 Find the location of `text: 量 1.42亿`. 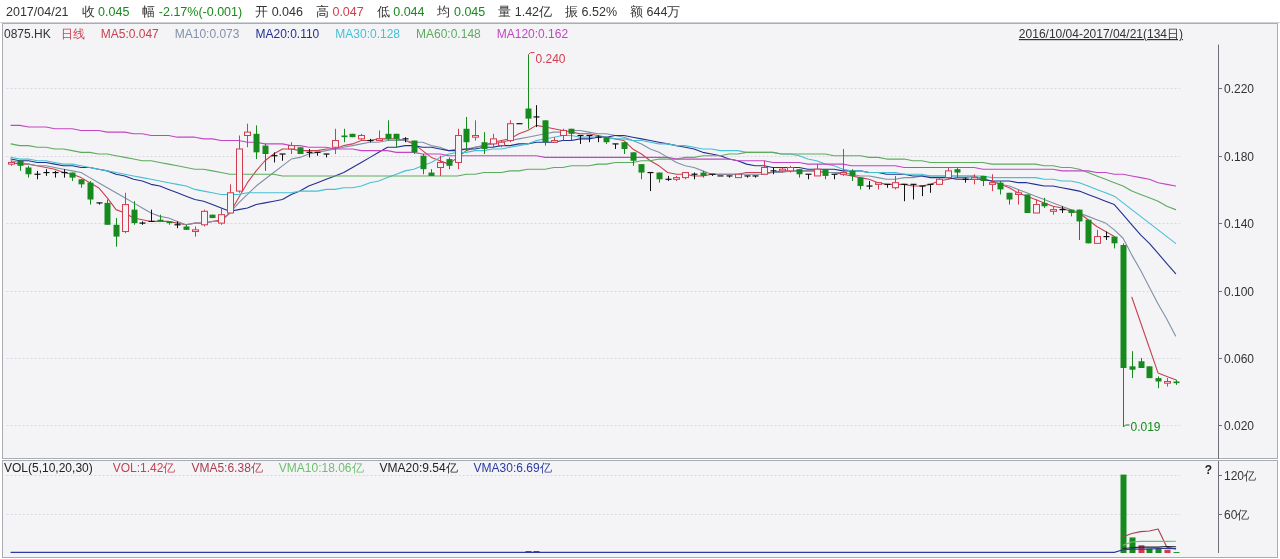

text: 量 1.42亿 is located at coordinates (525, 12).